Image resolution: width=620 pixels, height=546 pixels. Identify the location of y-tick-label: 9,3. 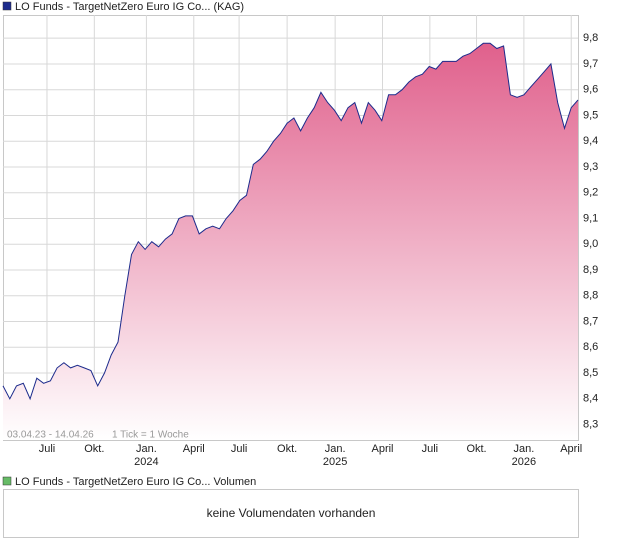
(590, 167).